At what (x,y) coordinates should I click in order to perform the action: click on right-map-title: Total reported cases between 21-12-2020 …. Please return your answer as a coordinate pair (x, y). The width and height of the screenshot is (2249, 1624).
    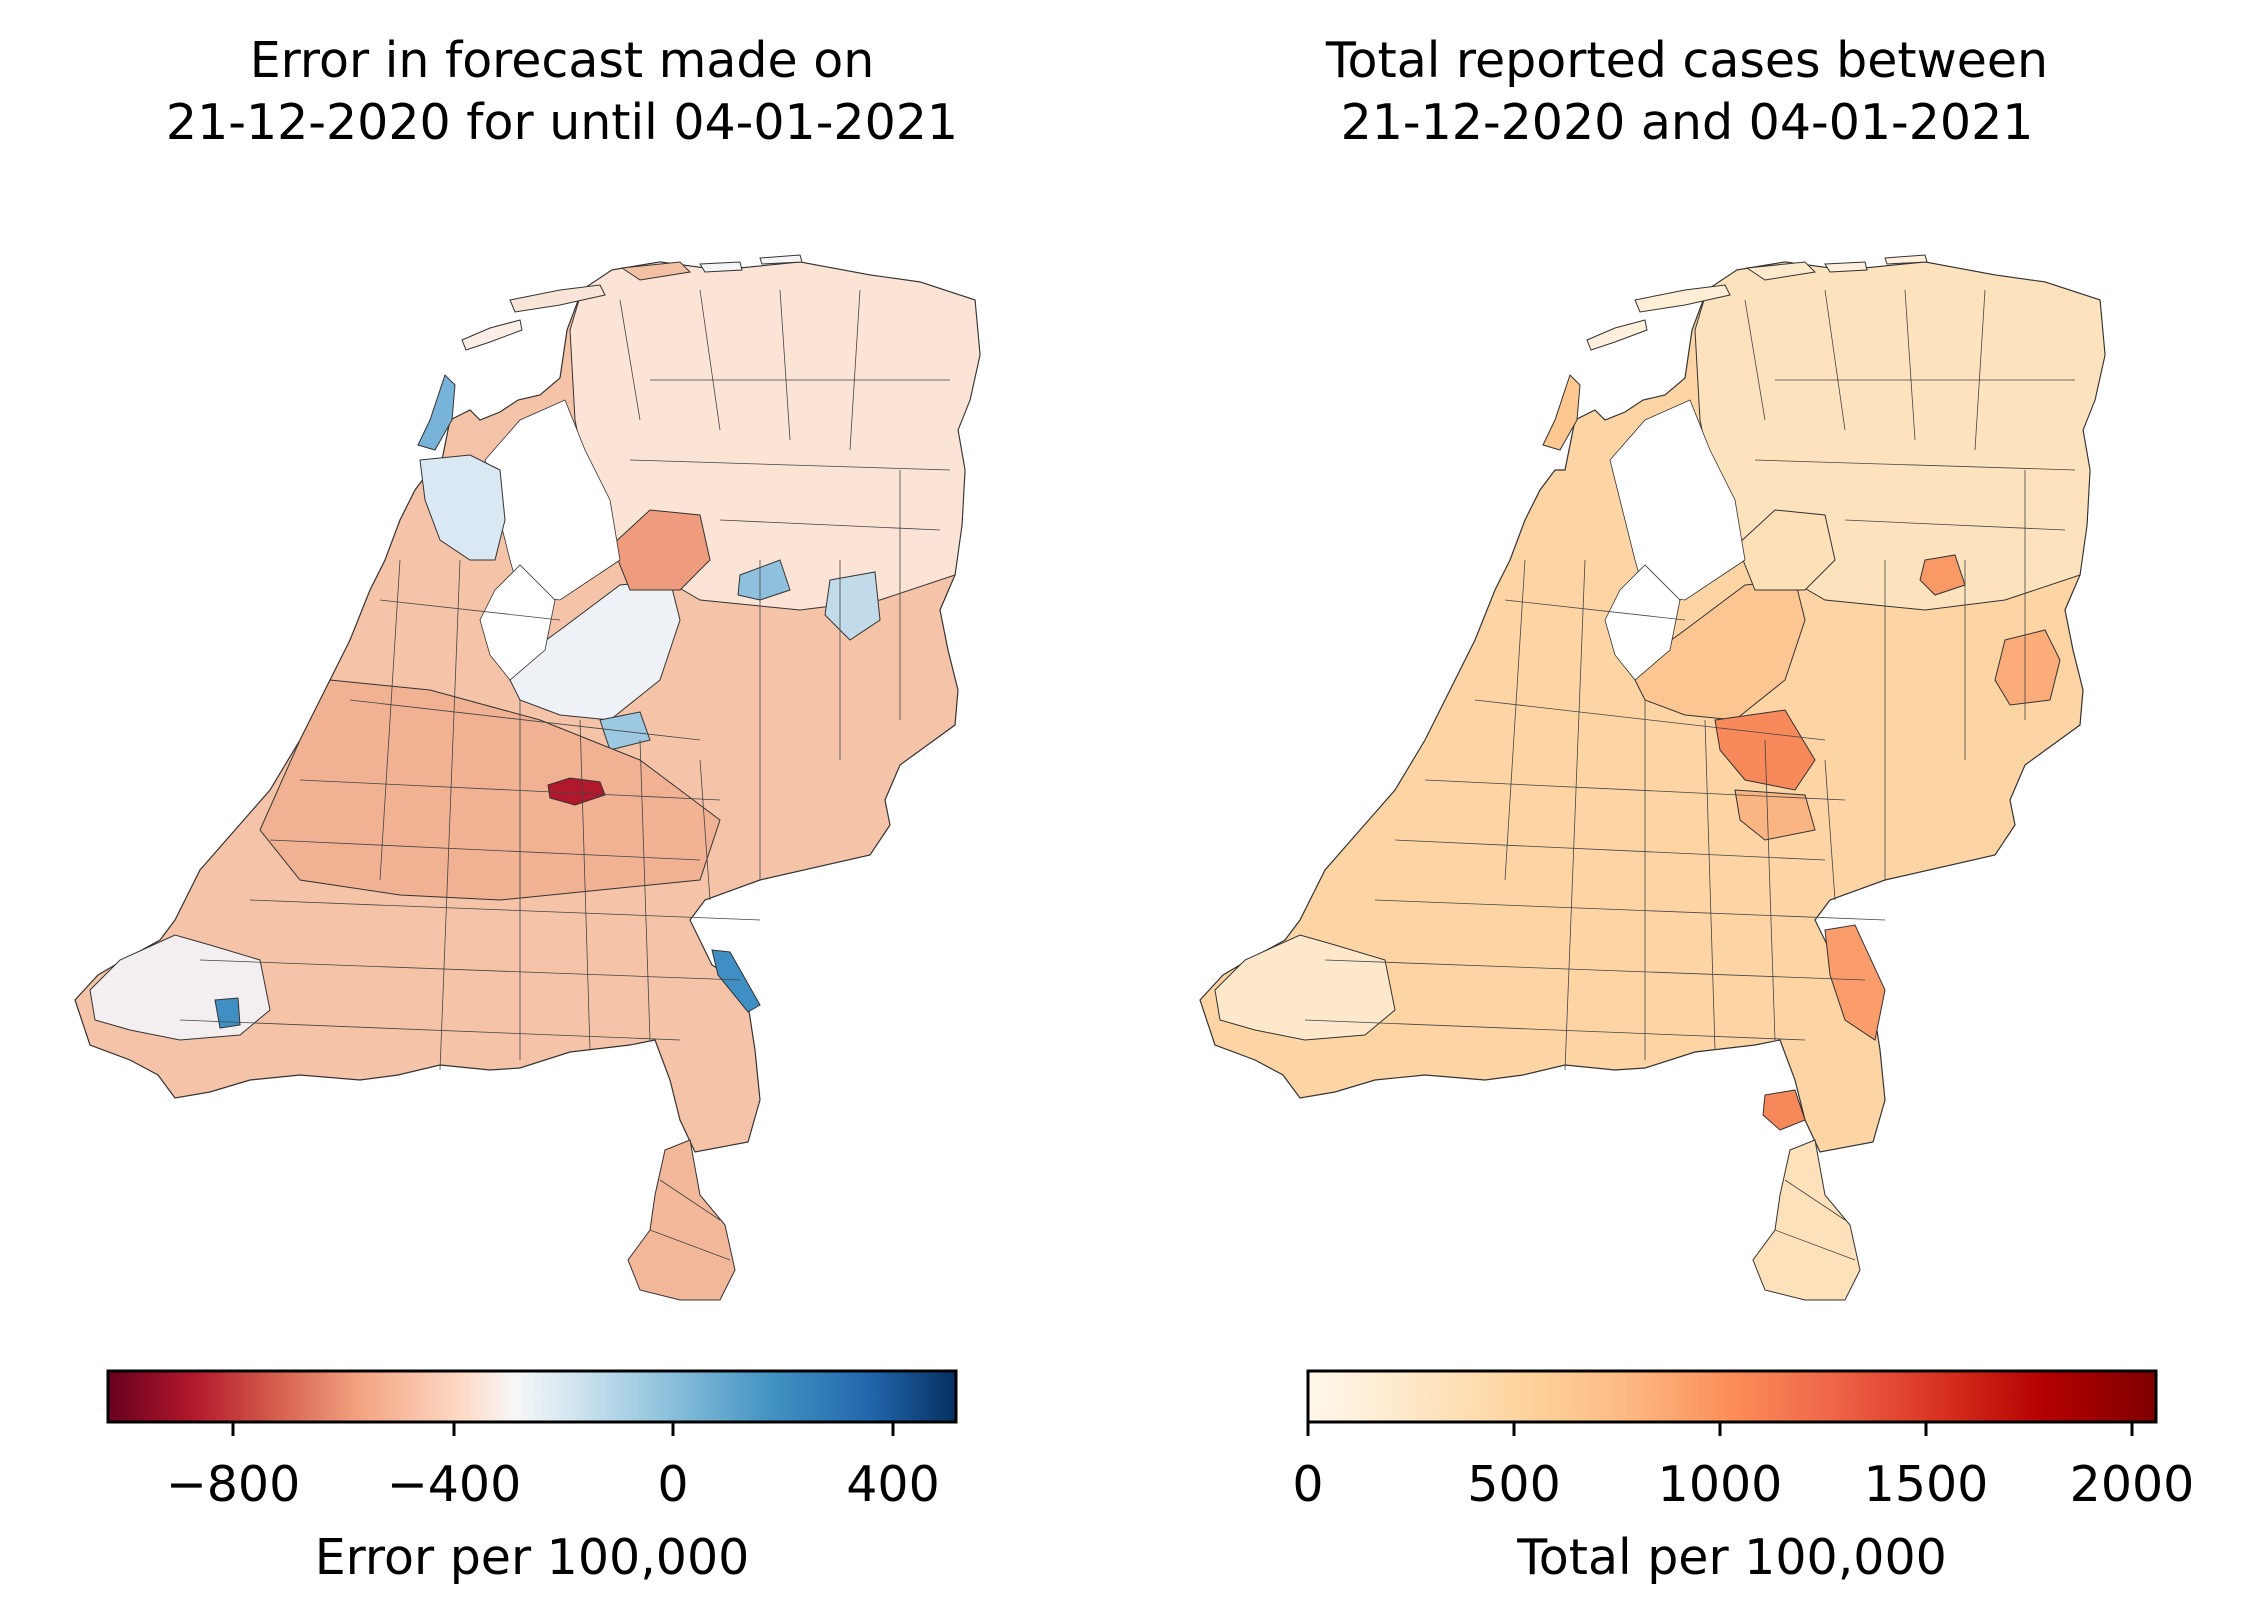
    Looking at the image, I should click on (1687, 92).